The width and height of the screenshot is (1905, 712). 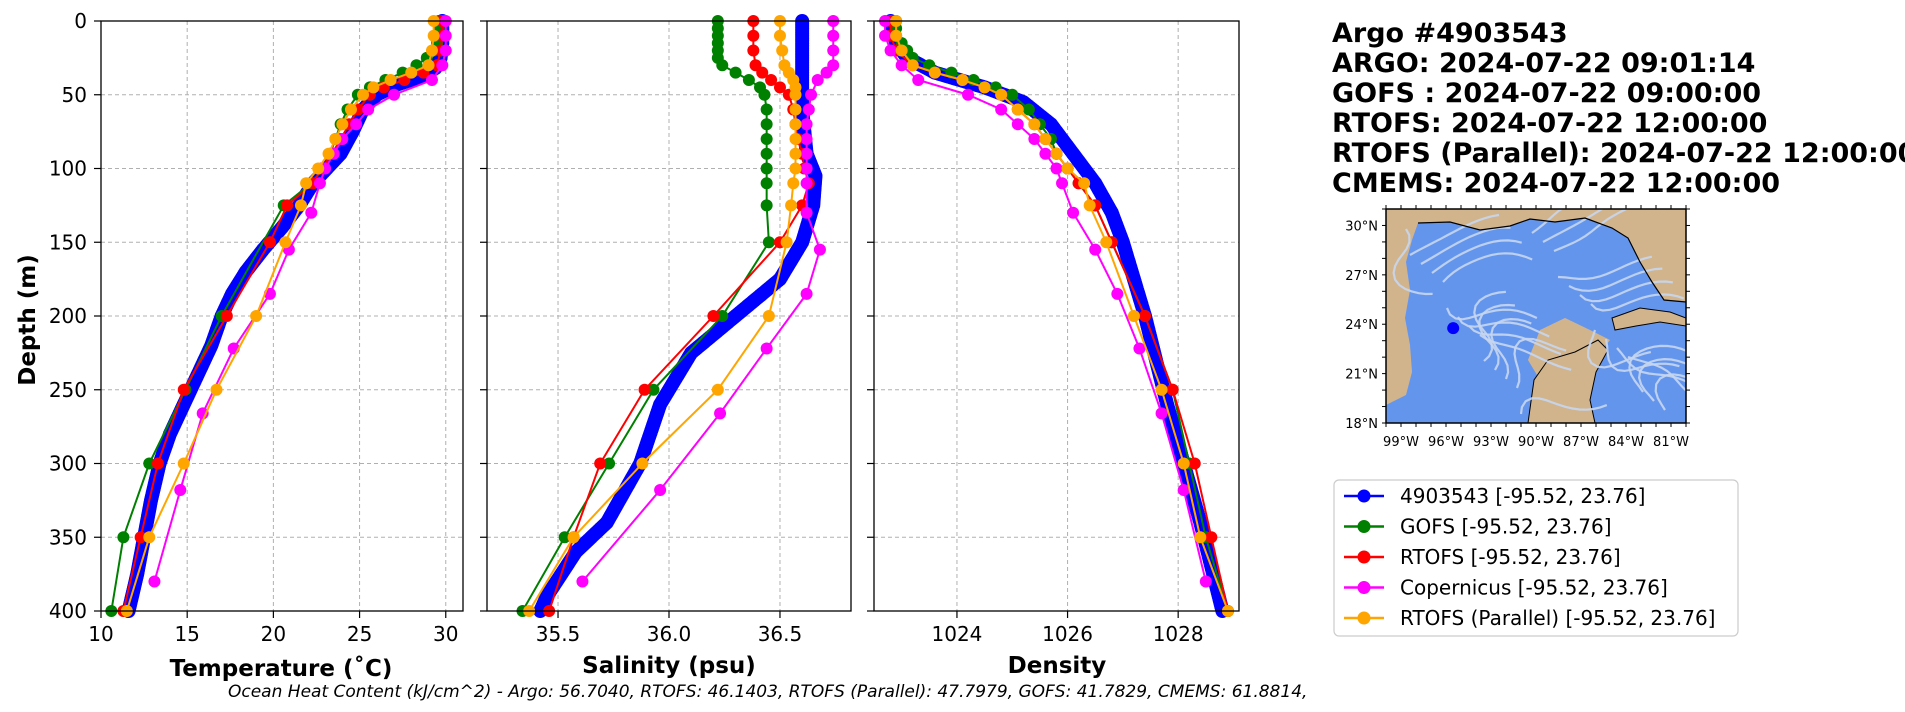 I want to click on map-lat-label: 27°N, so click(x=1361, y=276).